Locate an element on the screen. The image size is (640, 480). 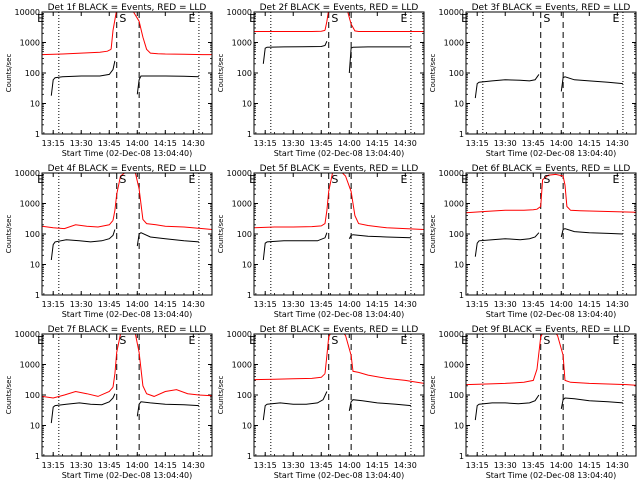
panel-title: Det 1f BLACK = Events, RED = LLD is located at coordinates (127, 8).